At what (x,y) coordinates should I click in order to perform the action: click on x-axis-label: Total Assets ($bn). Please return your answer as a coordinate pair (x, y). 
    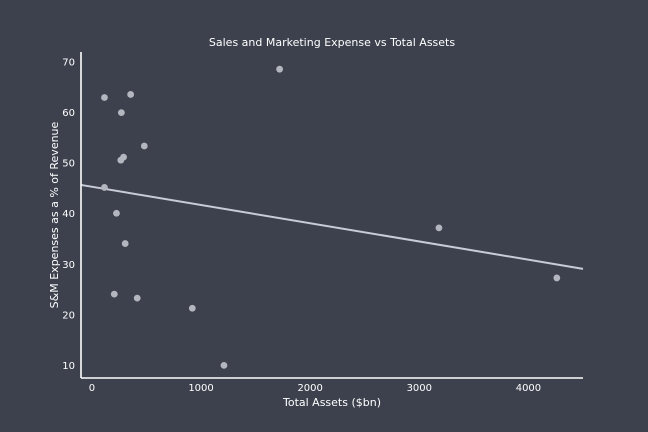
    Looking at the image, I should click on (331, 402).